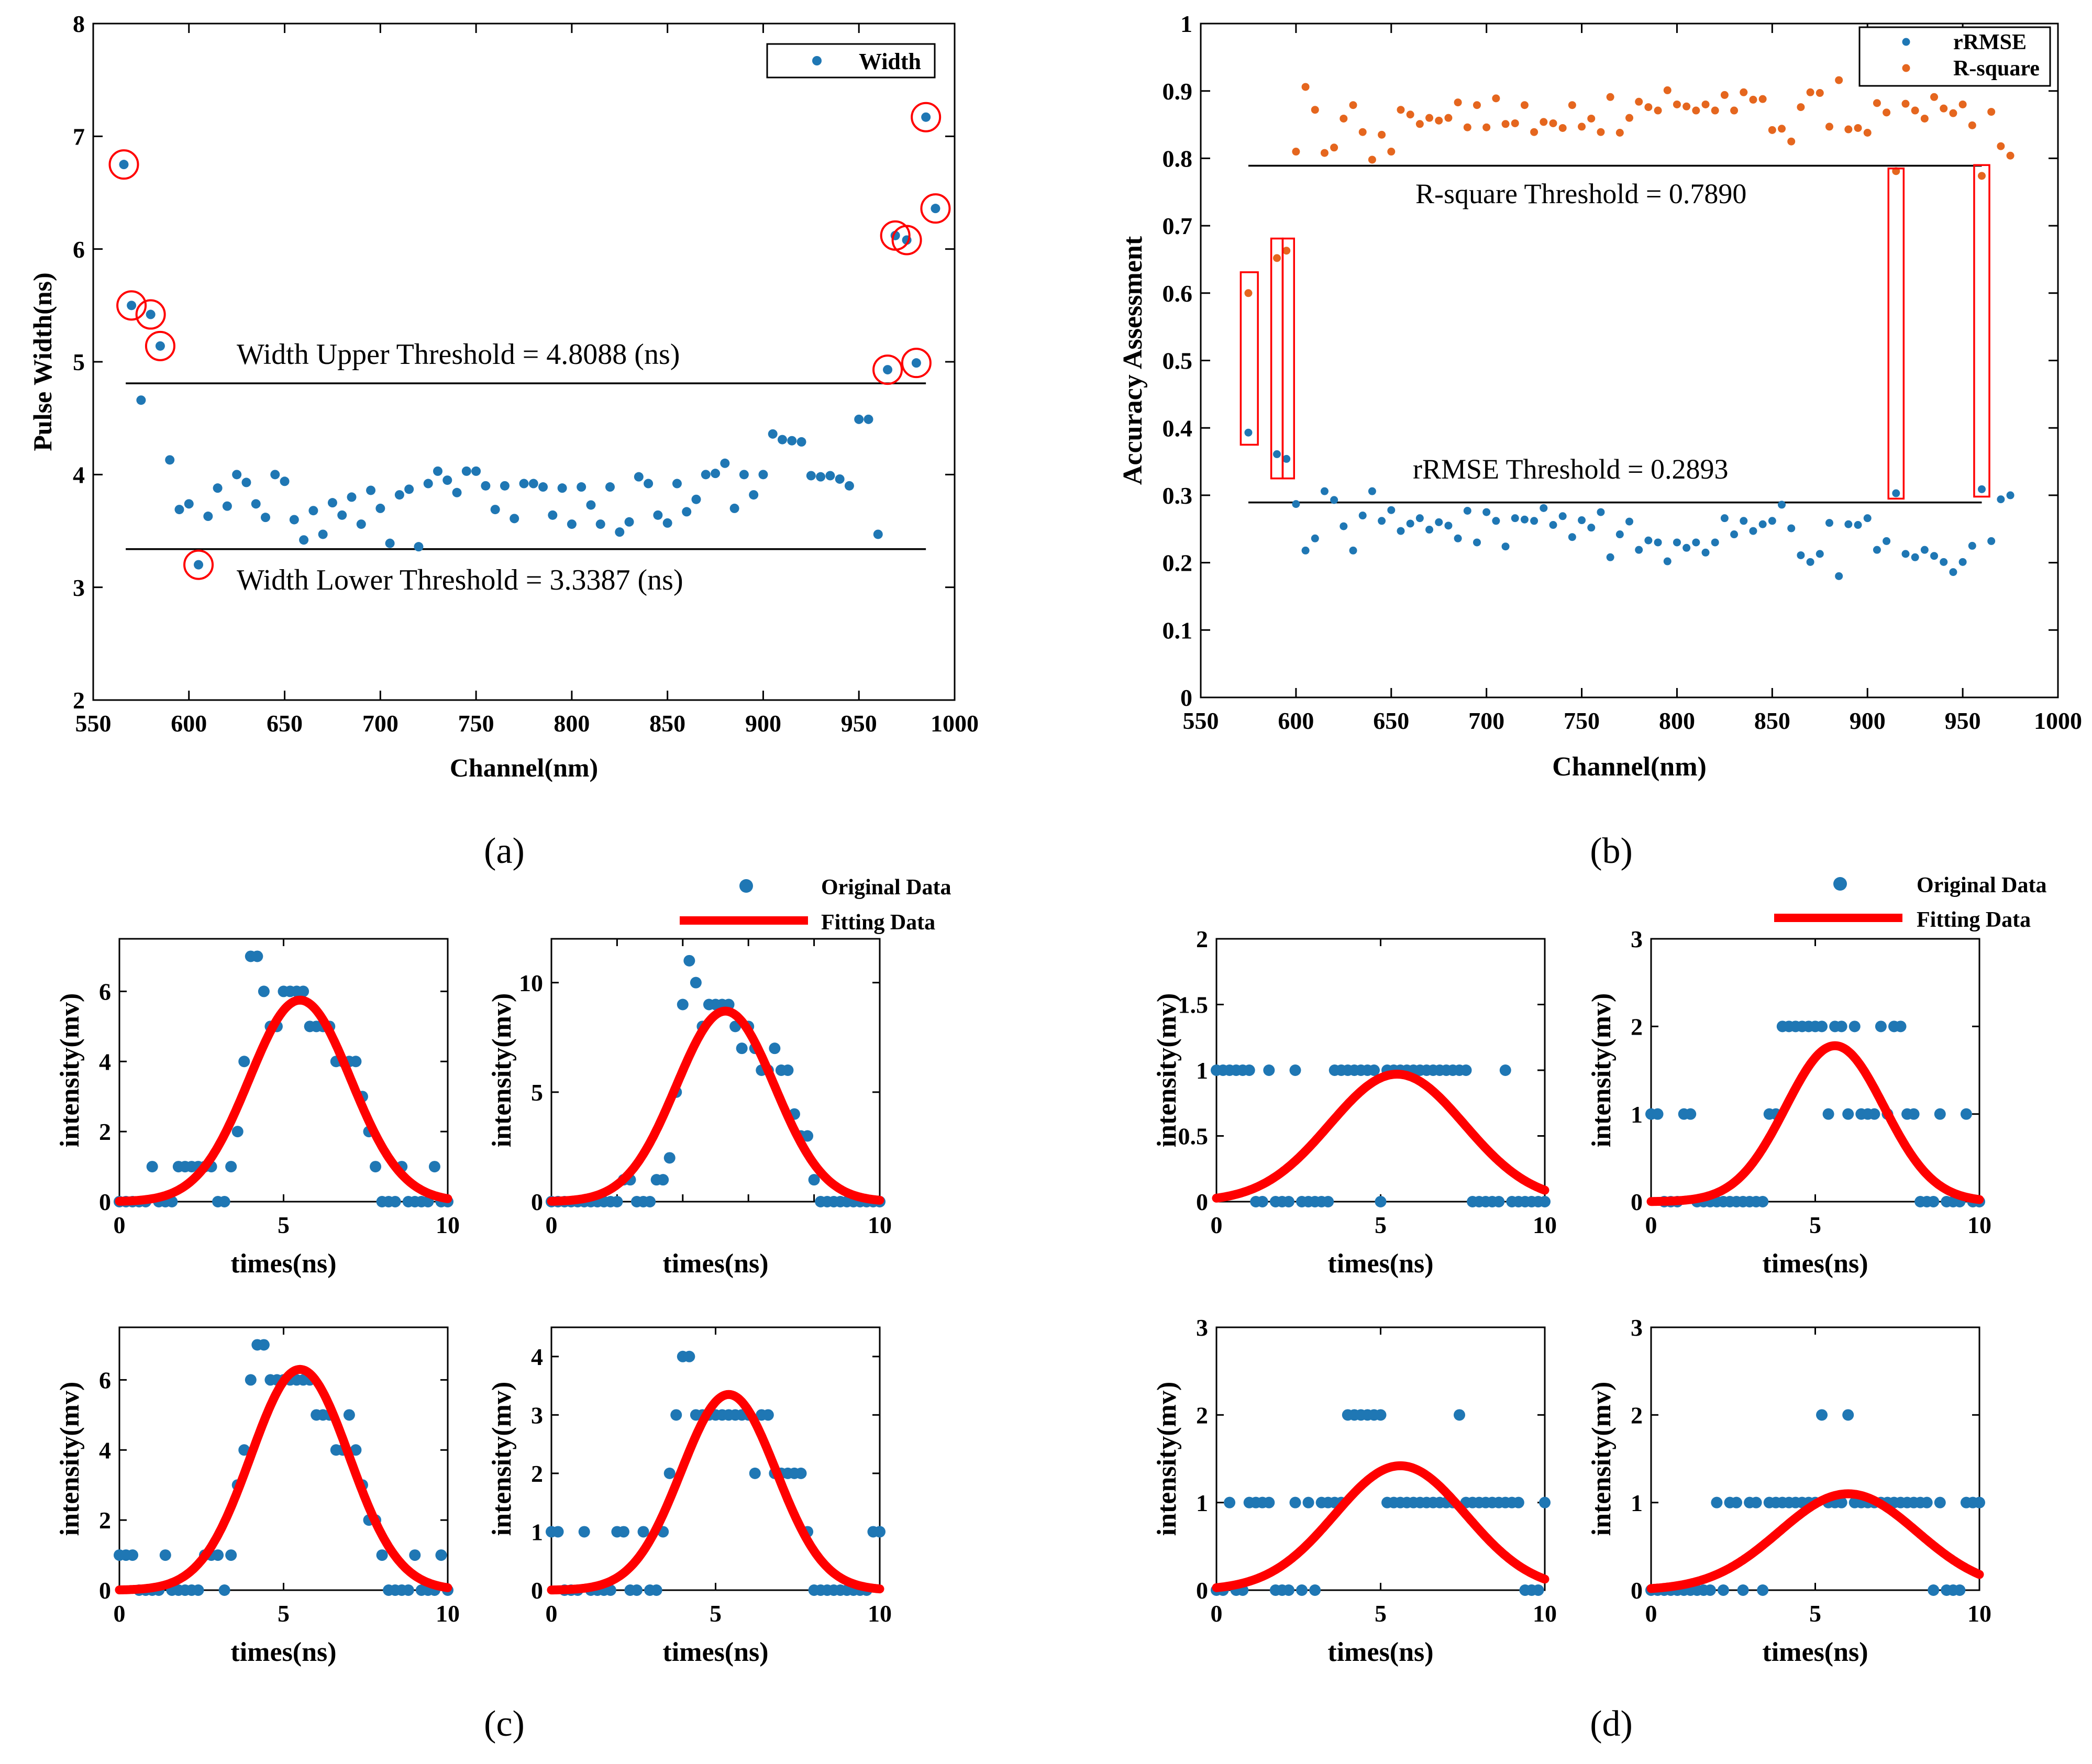  I want to click on panel-label-c: (c), so click(504, 1724).